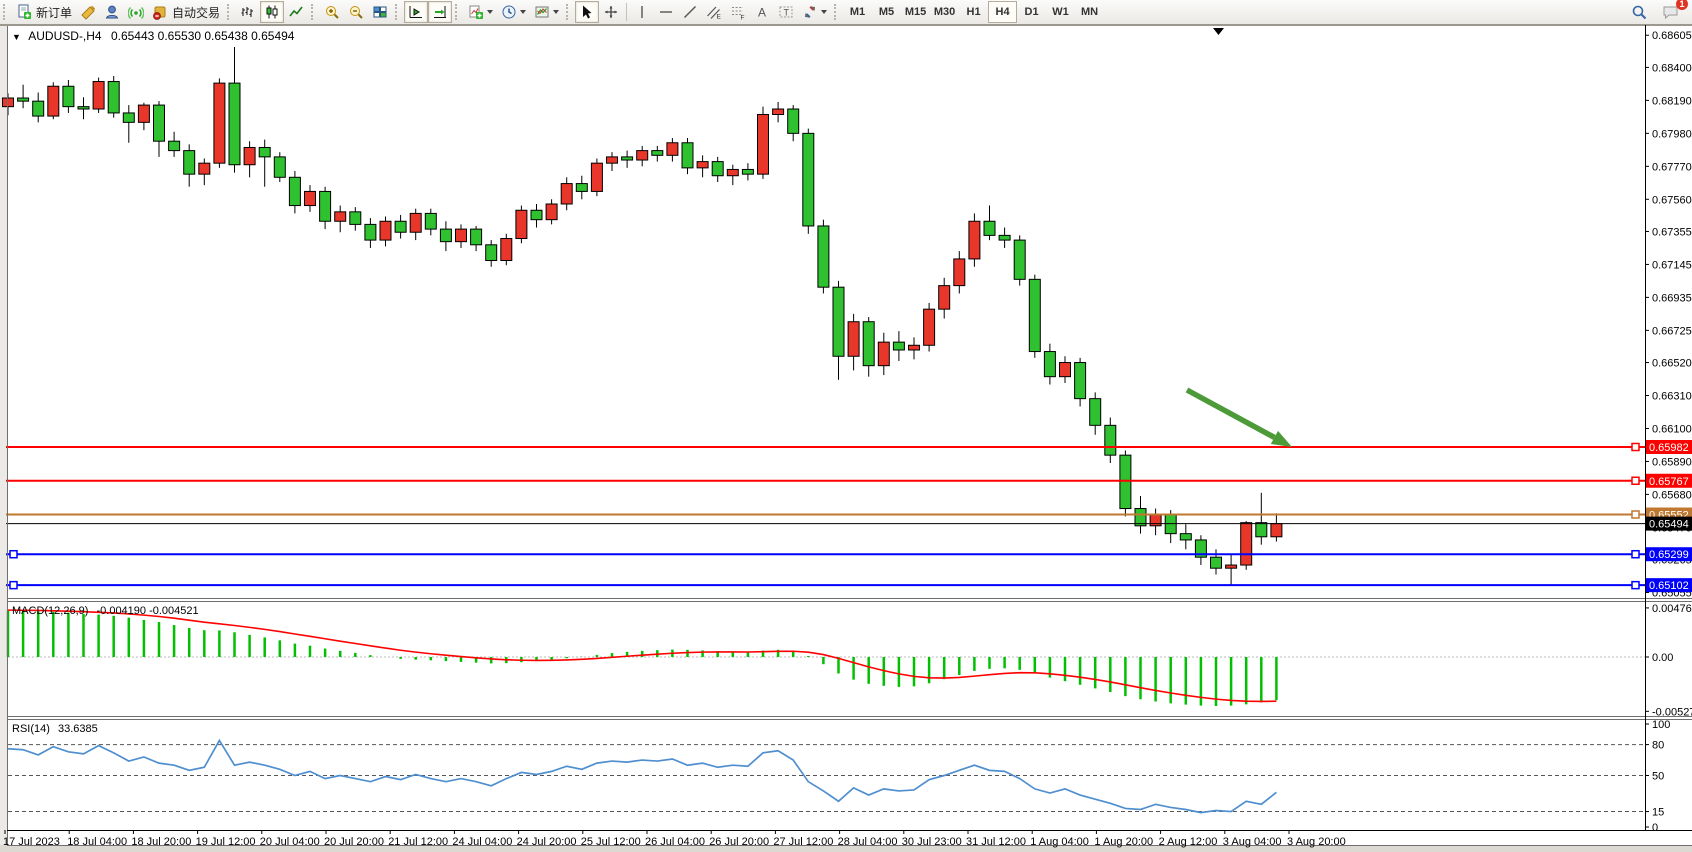  I want to click on search-button, so click(1639, 12).